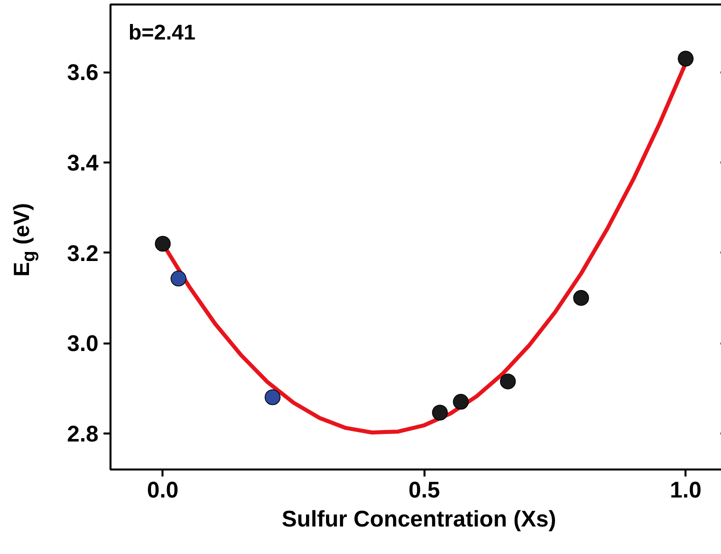 This screenshot has height=554, width=721. I want to click on x-tick-label: 0.0, so click(163, 489).